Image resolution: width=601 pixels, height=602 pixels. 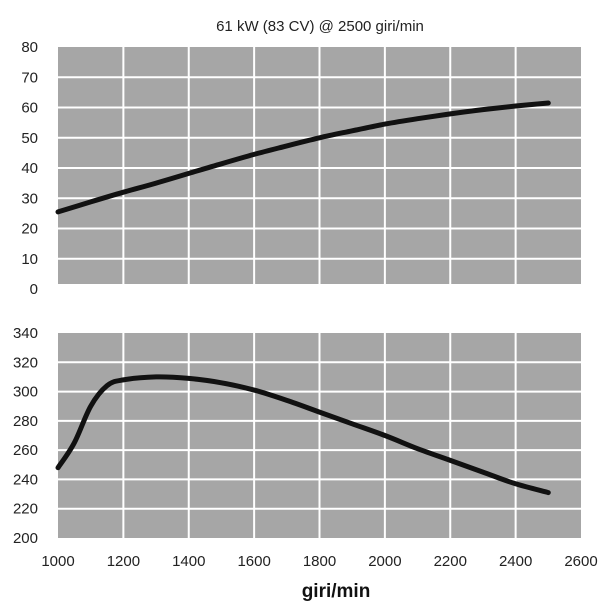 I want to click on torque-y-tick-label: 320, so click(x=25, y=362).